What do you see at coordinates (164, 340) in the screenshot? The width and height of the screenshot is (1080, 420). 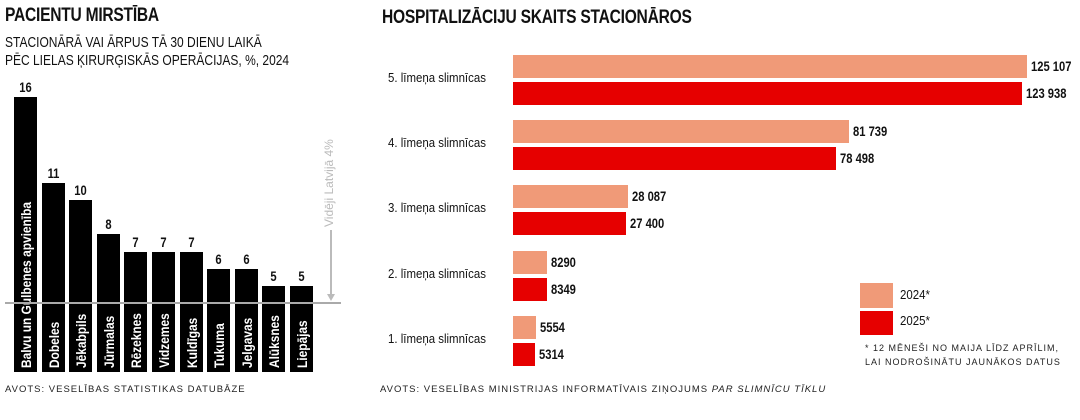 I see `category-label: Vidzemes` at bounding box center [164, 340].